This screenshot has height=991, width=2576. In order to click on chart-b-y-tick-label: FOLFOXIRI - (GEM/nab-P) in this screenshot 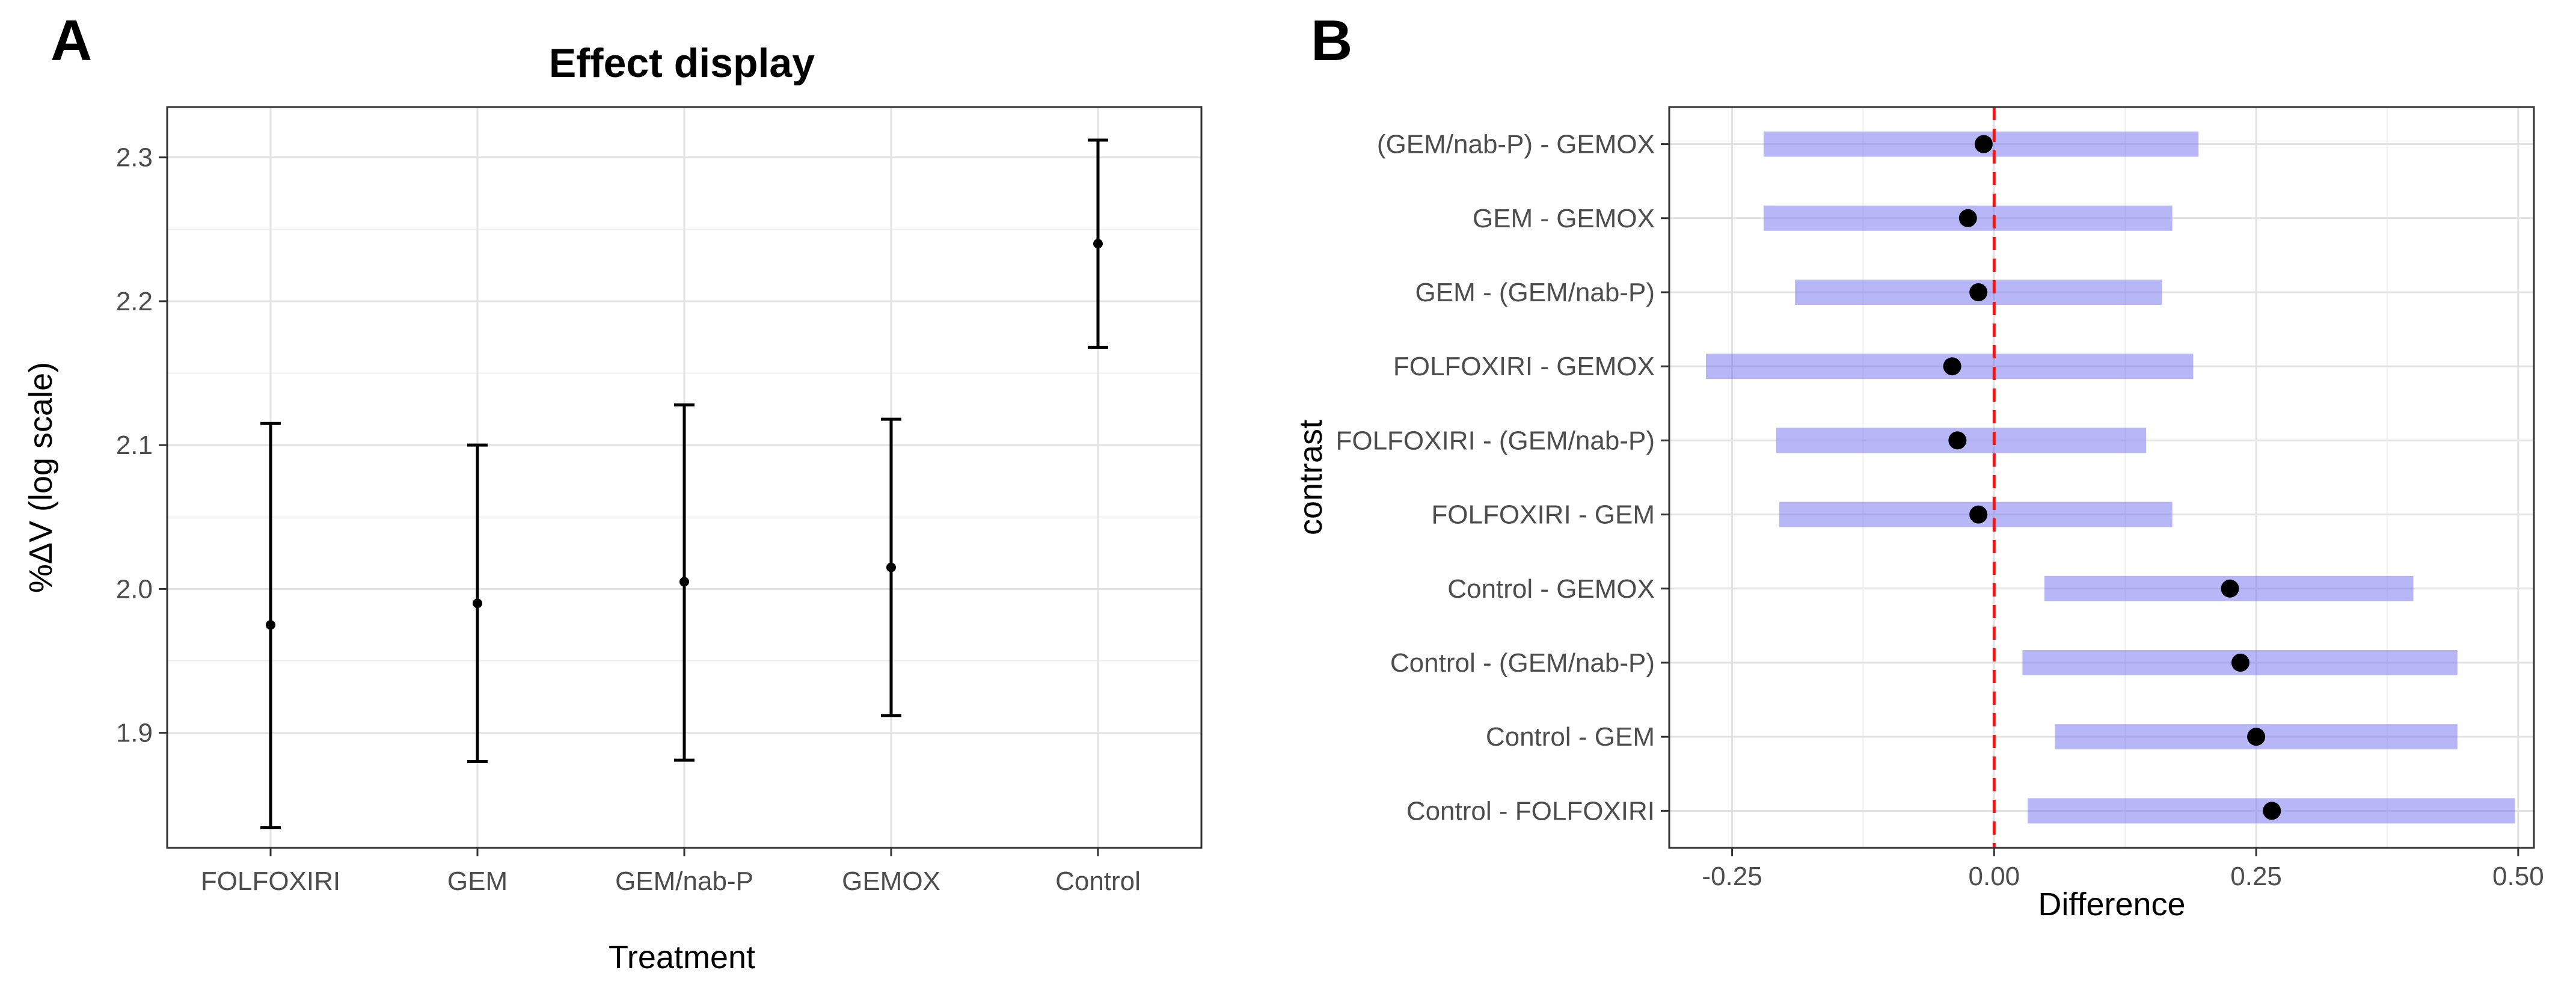, I will do `click(1495, 440)`.